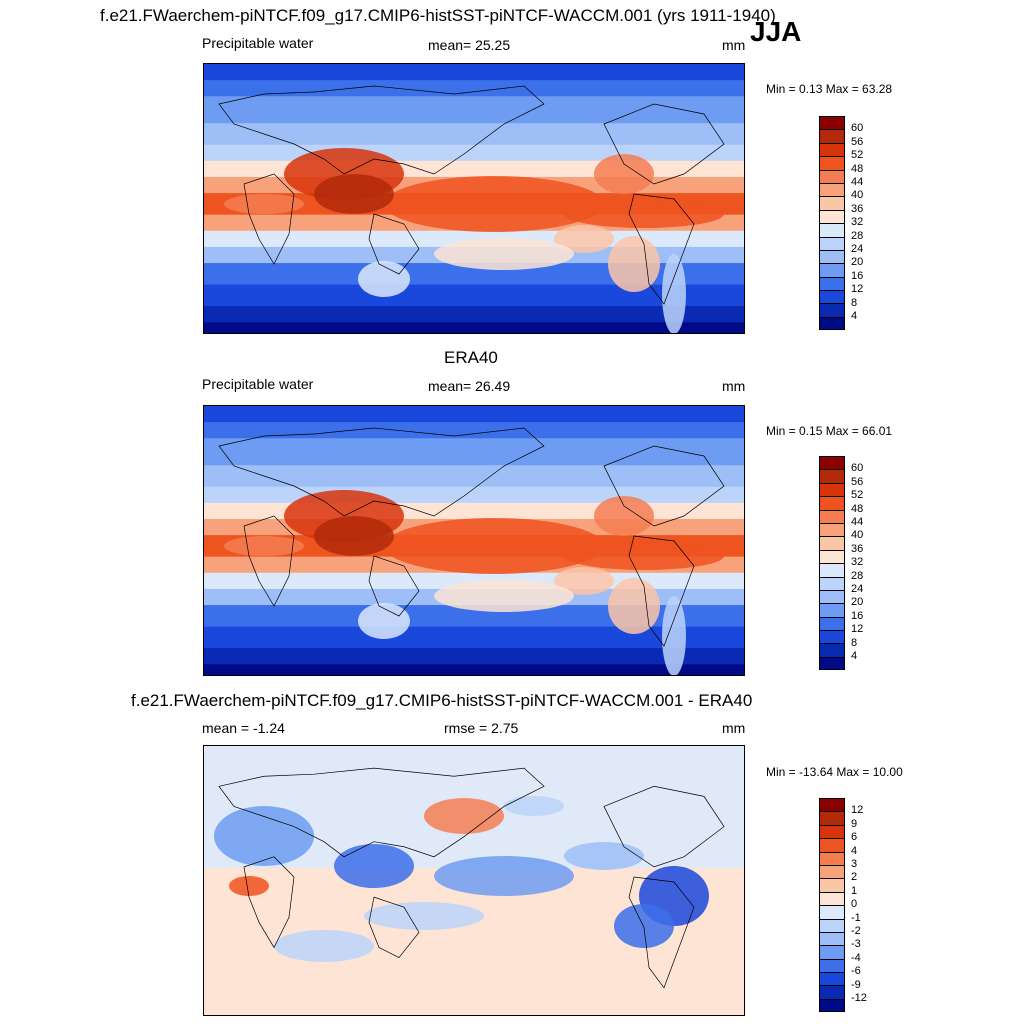  Describe the element at coordinates (471, 357) in the screenshot. I see `panel2-title: ERA40` at that location.